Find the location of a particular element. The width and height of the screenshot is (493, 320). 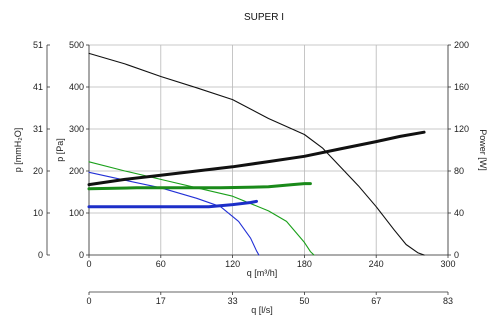

y-tick-label-pa: 500 is located at coordinates (76, 45).